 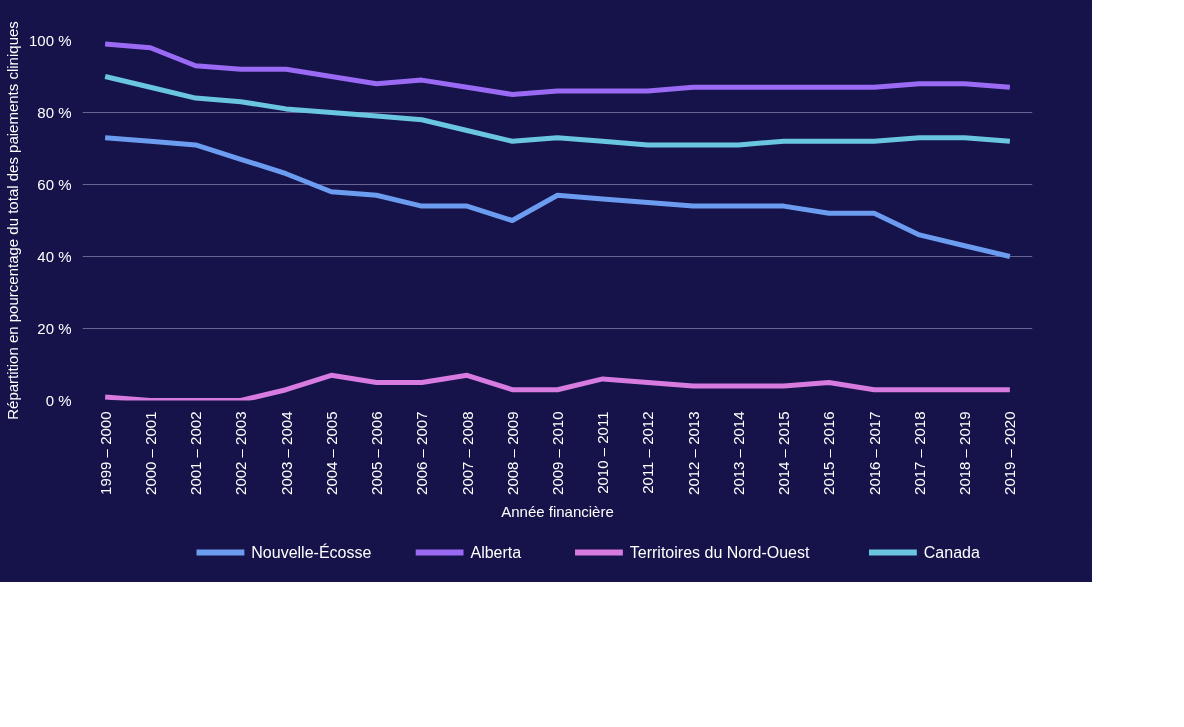 What do you see at coordinates (331, 453) in the screenshot?
I see `x-tick-label: 2004 – 2005` at bounding box center [331, 453].